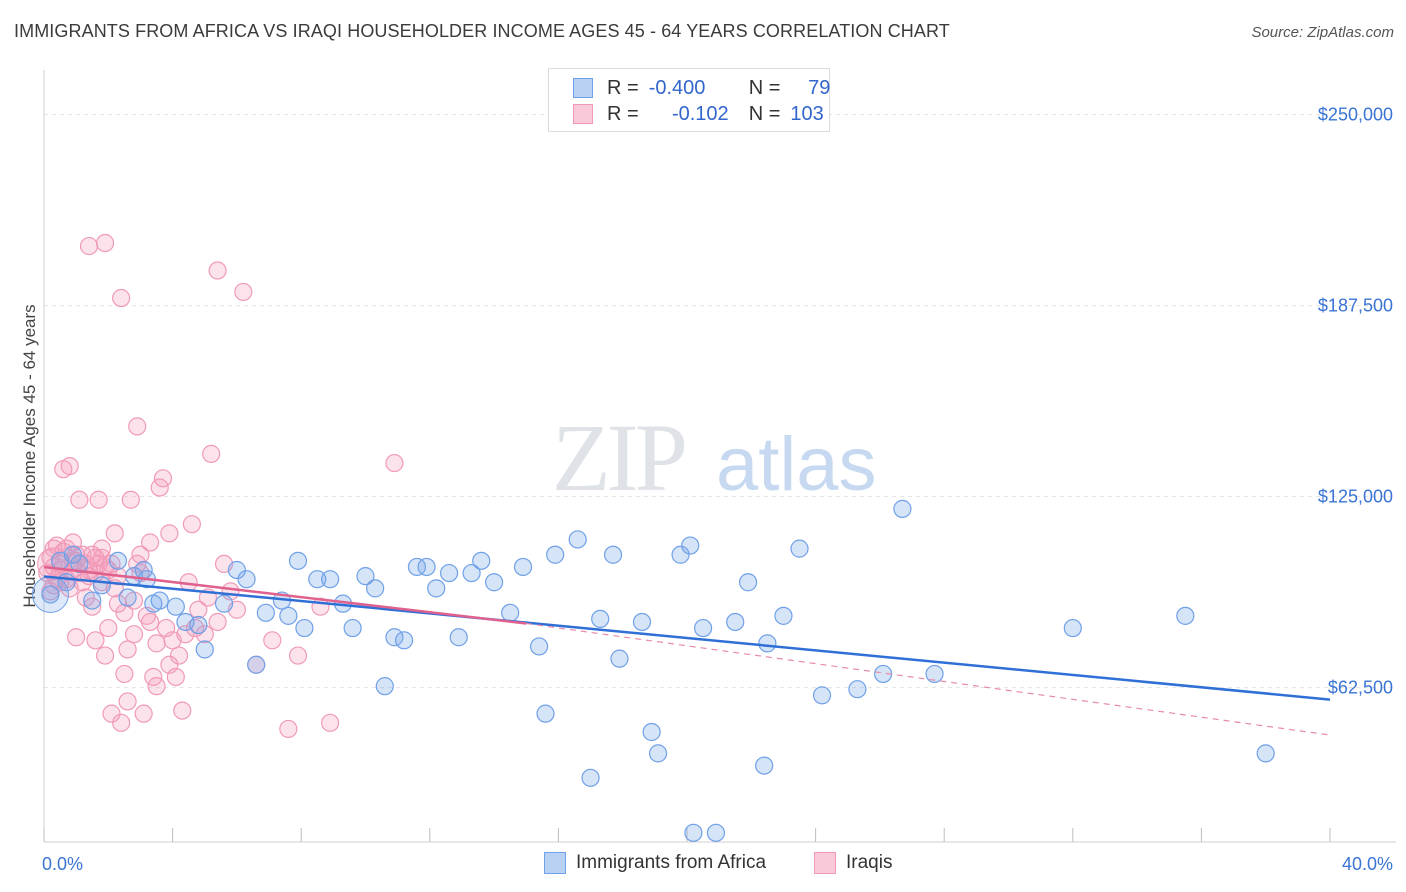  I want to click on africa-r-label: R =, so click(623, 87).